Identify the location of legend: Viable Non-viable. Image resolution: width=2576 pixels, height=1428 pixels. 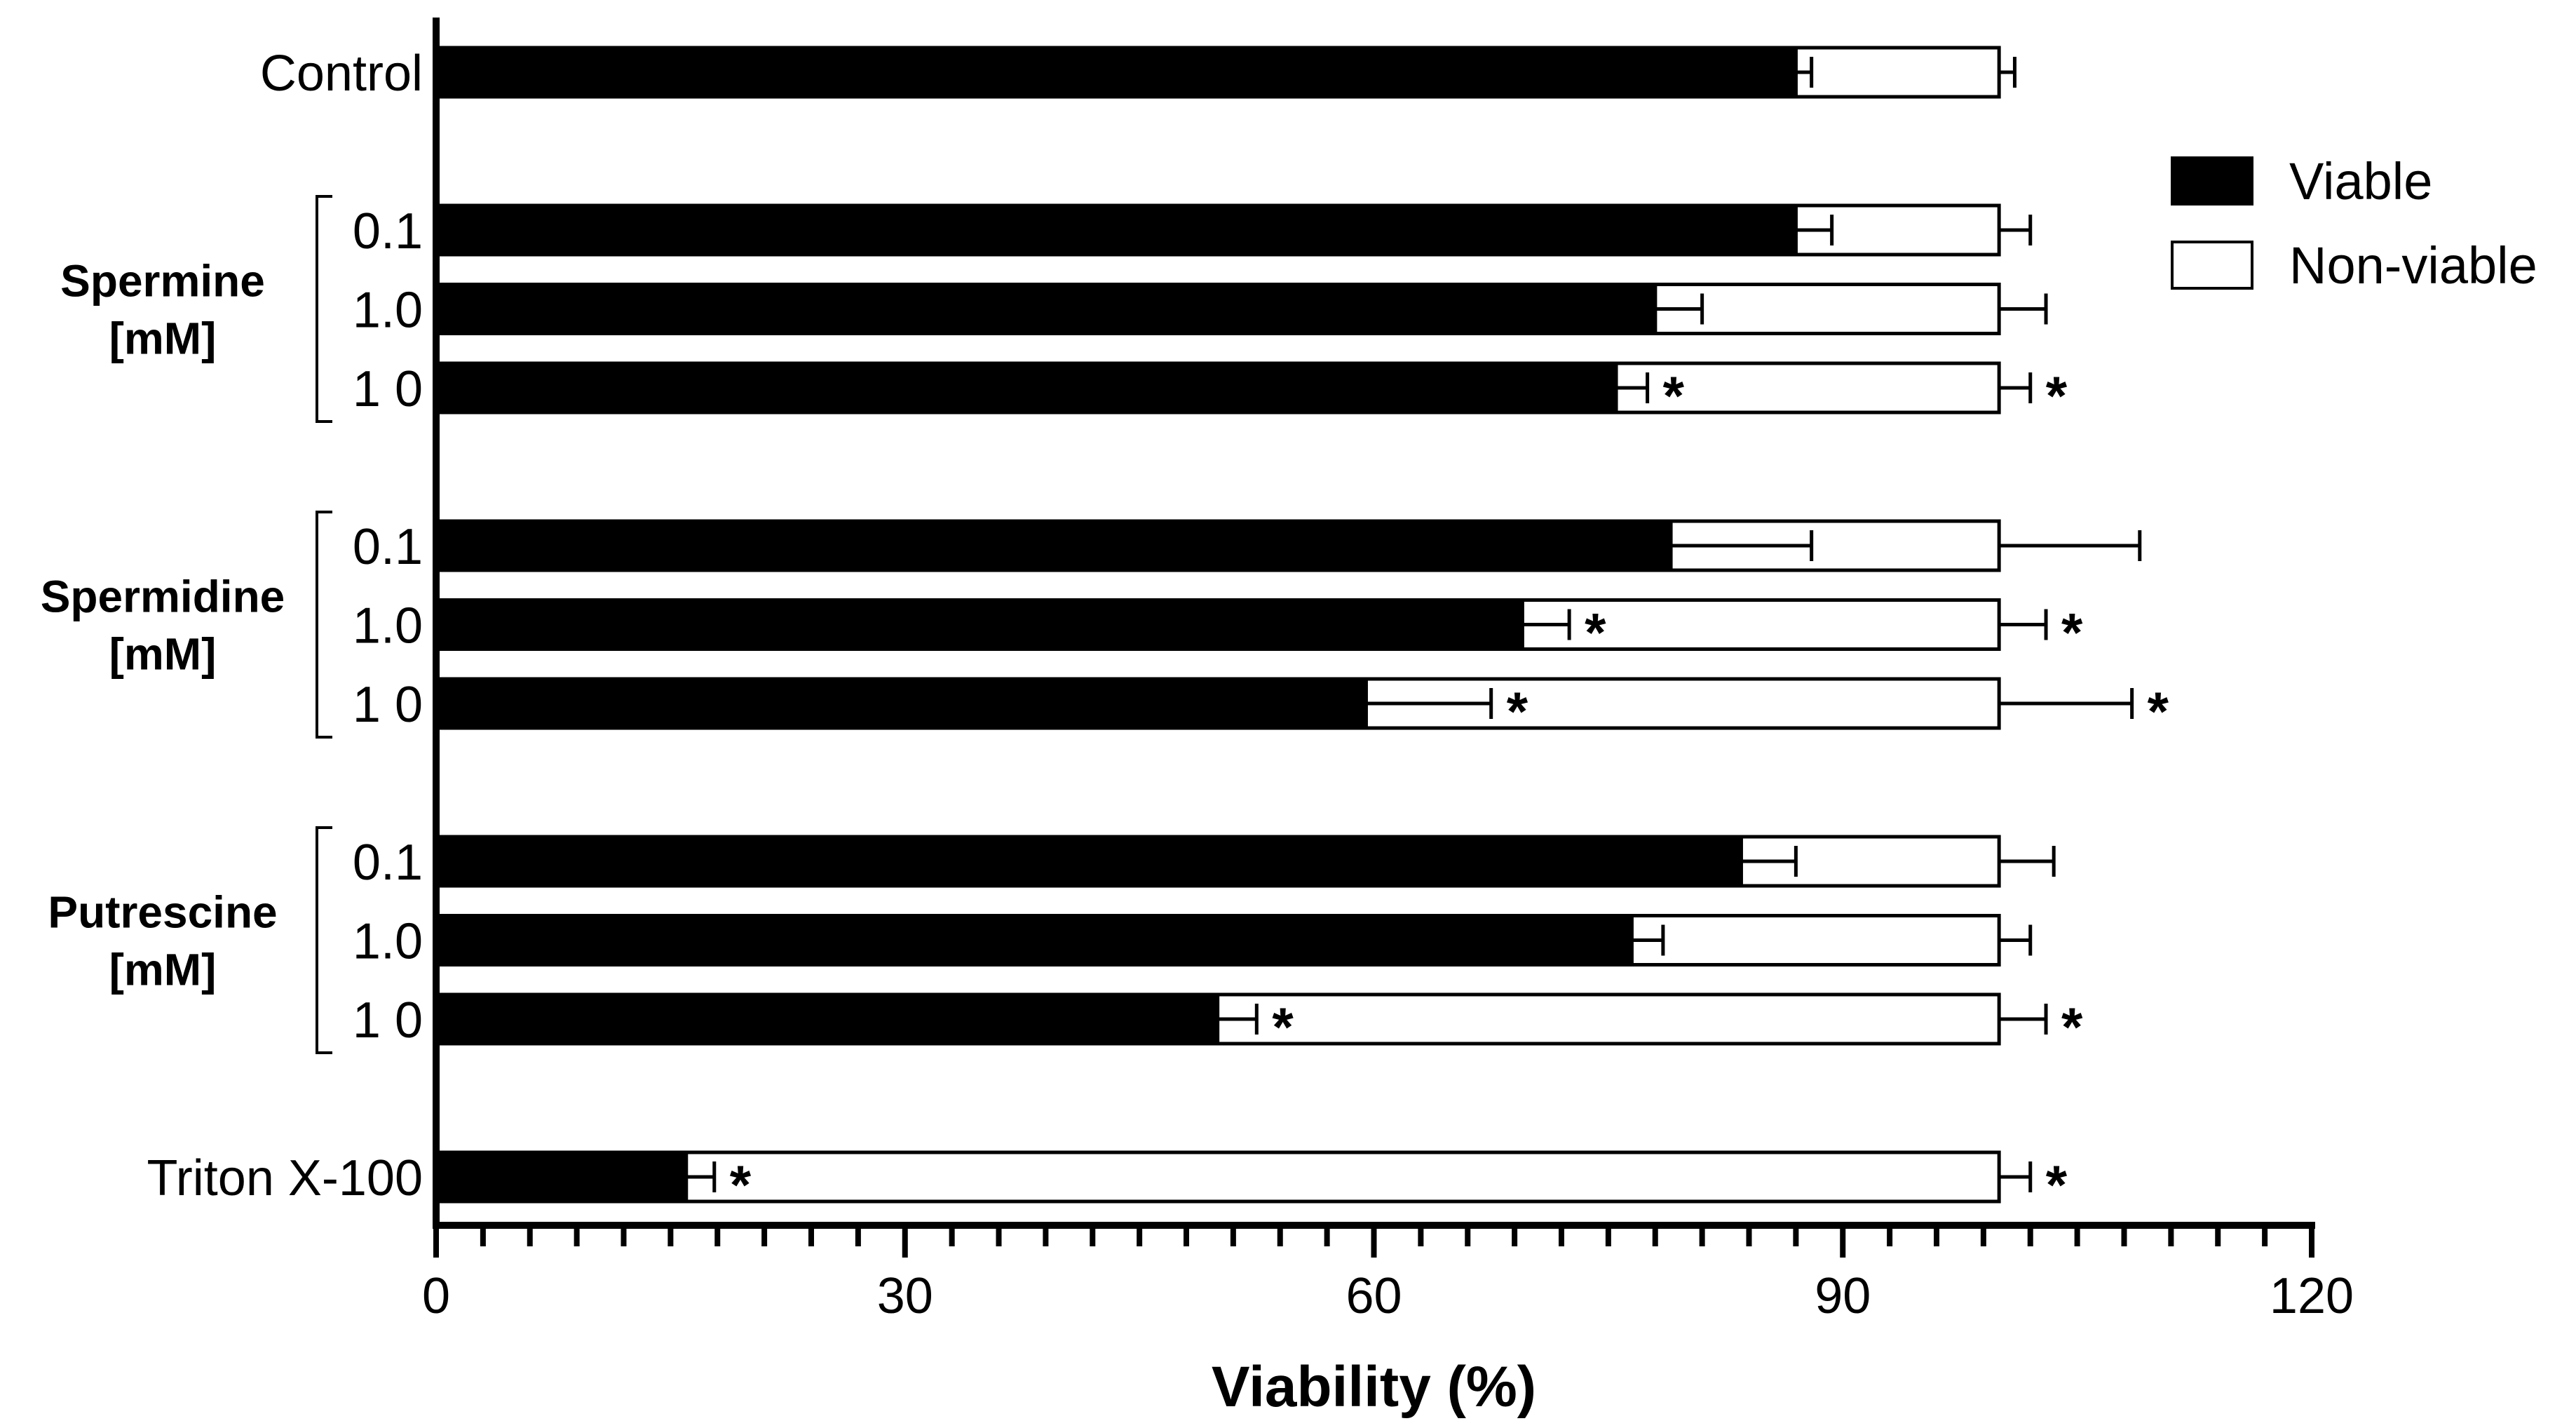
(2354, 223).